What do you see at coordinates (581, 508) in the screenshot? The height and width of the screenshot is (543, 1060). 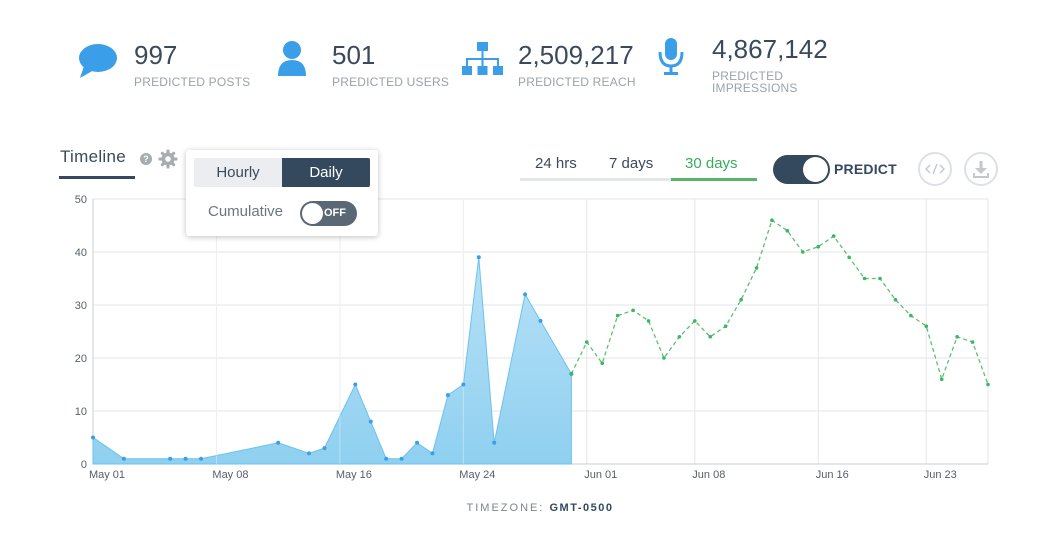 I see `timezone-value: GMT-0500` at bounding box center [581, 508].